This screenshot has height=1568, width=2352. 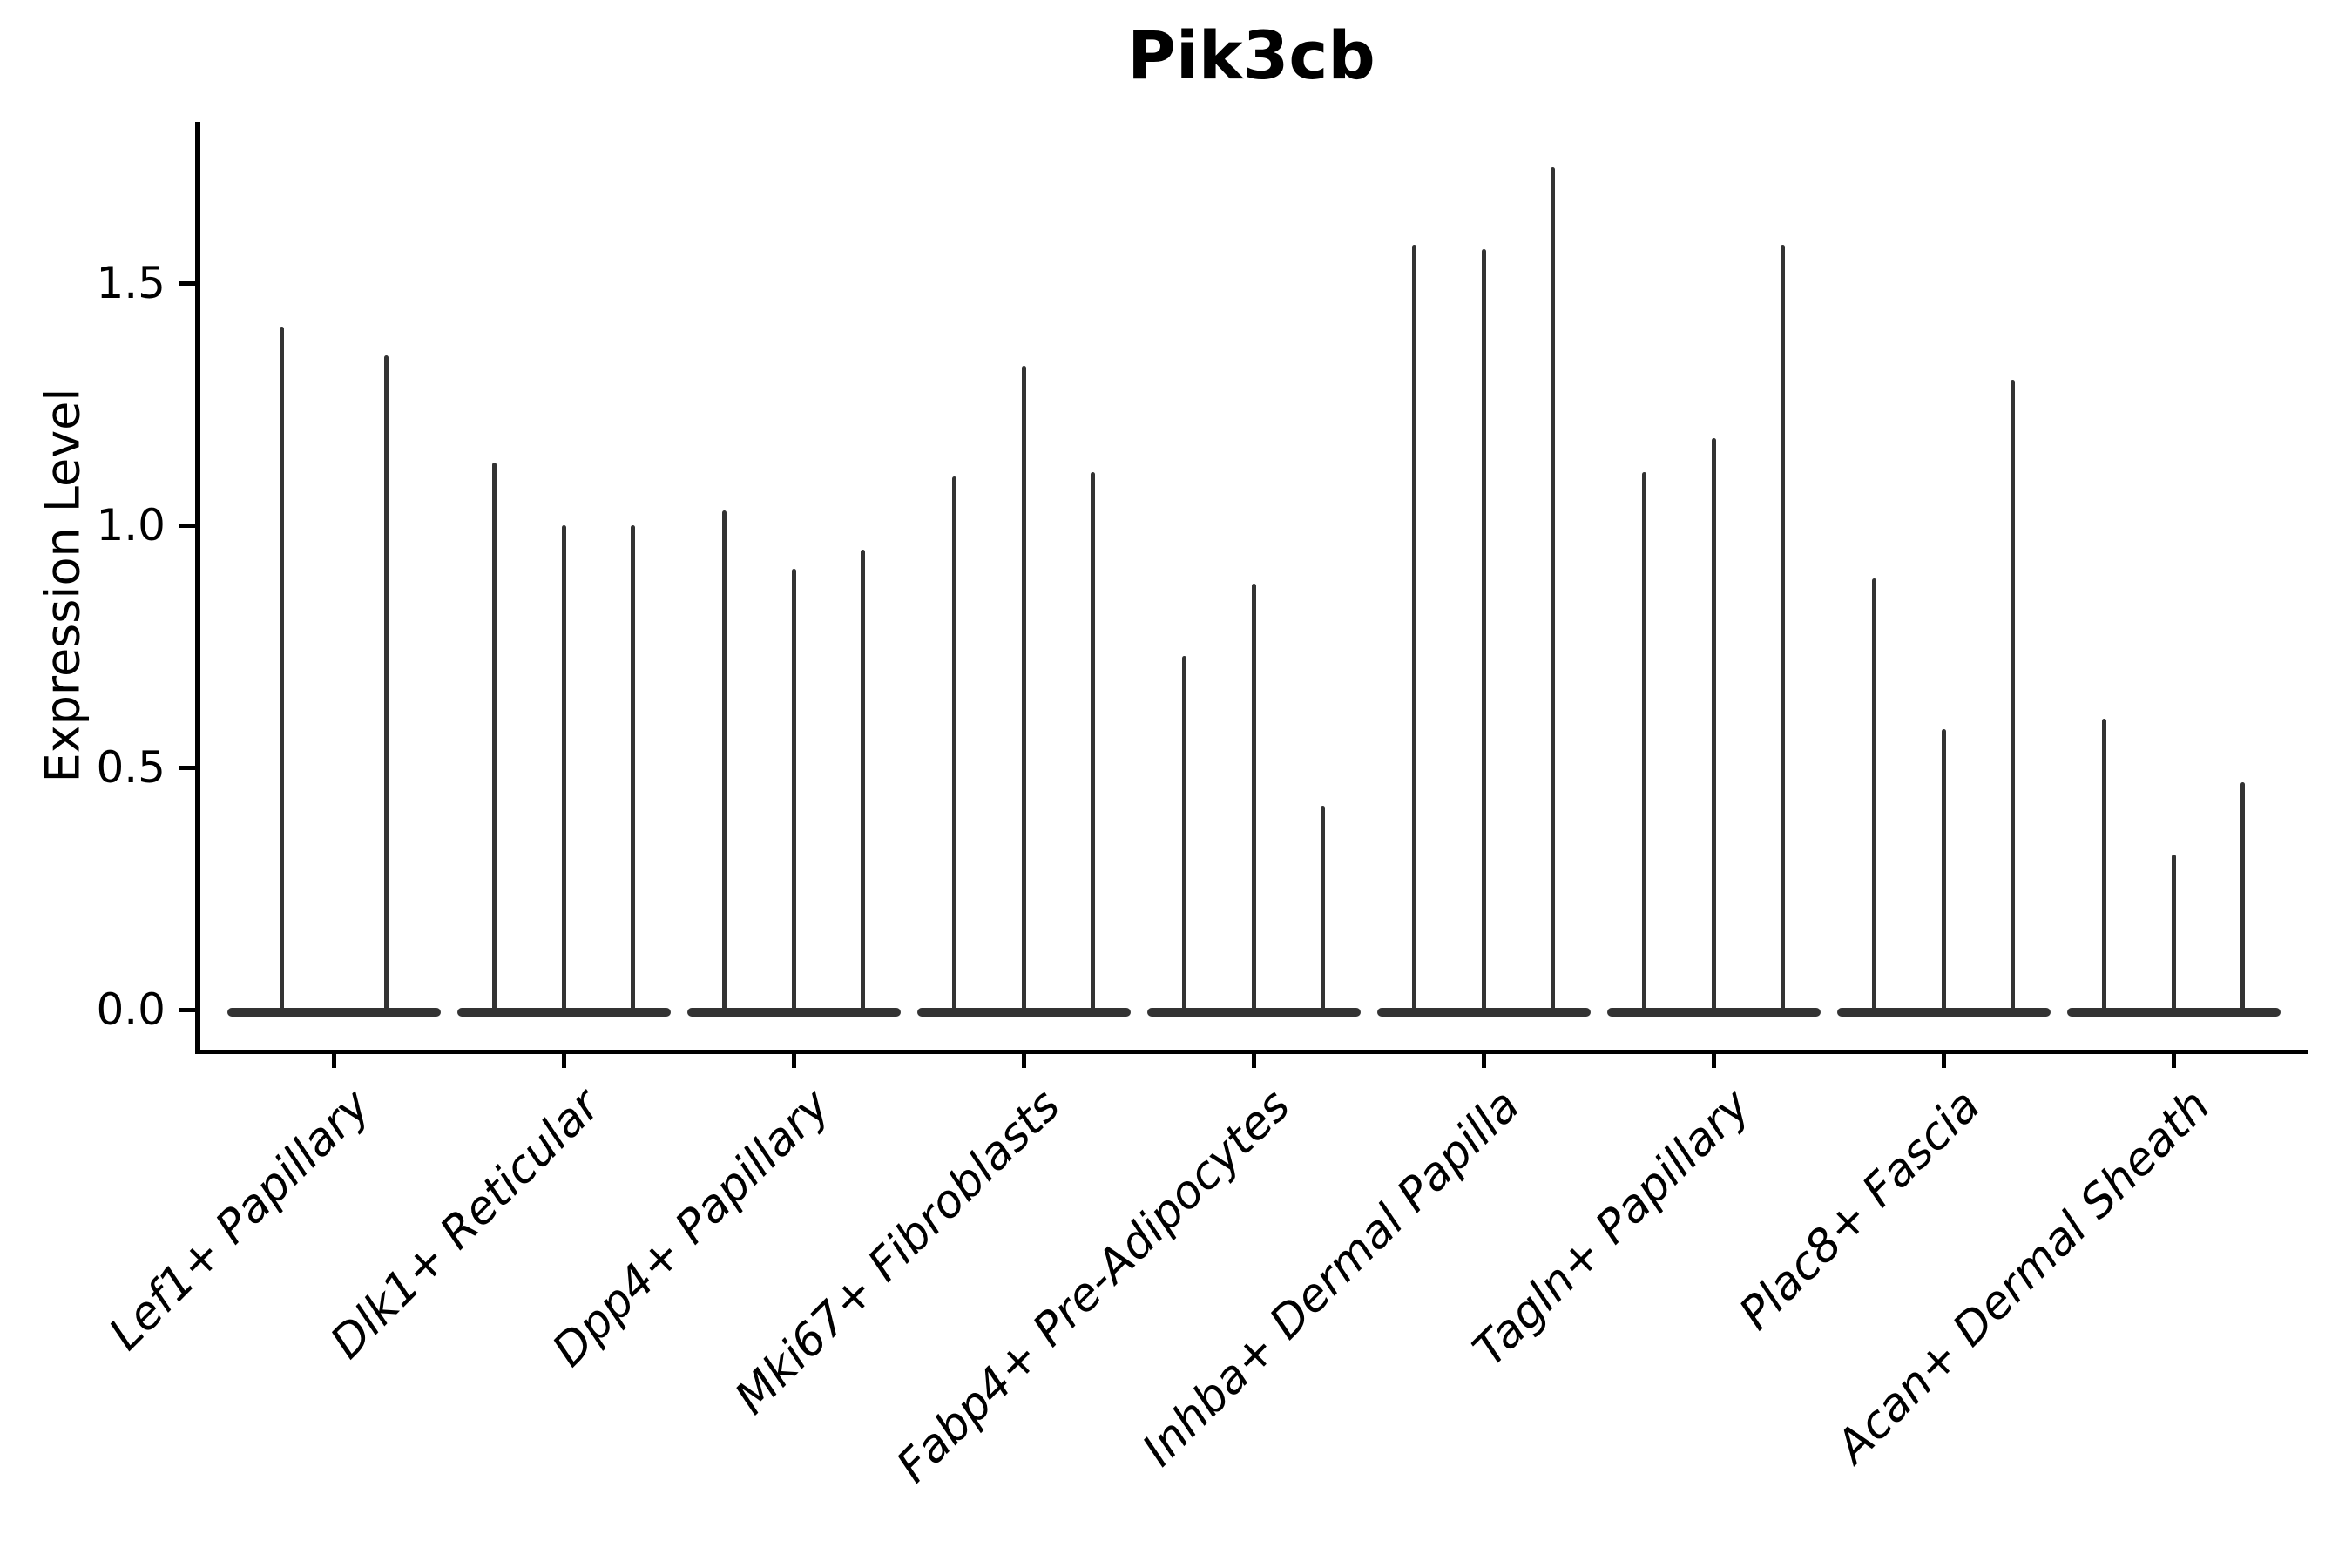 I want to click on y-tick-label: 1.0, so click(x=131, y=525).